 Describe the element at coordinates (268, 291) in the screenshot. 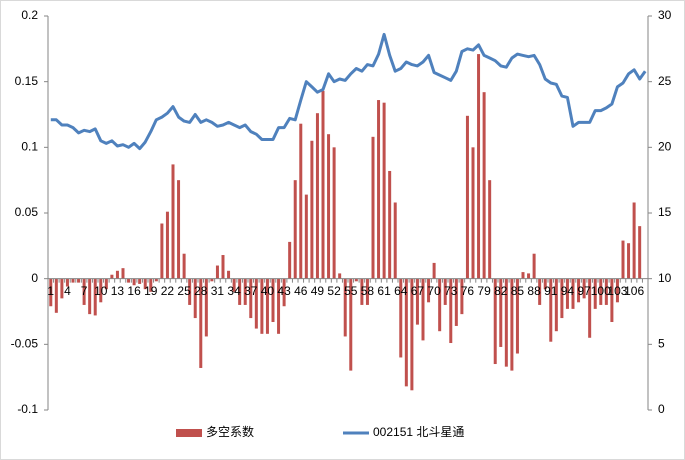

I see `x-tick-label: 40` at that location.